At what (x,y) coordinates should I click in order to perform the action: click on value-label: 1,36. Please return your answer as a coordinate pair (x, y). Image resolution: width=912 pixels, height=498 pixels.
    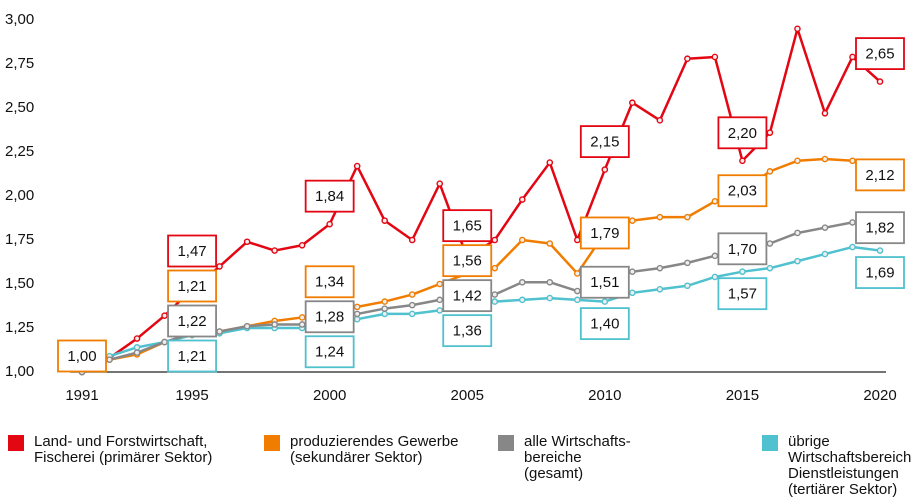
    Looking at the image, I should click on (467, 331).